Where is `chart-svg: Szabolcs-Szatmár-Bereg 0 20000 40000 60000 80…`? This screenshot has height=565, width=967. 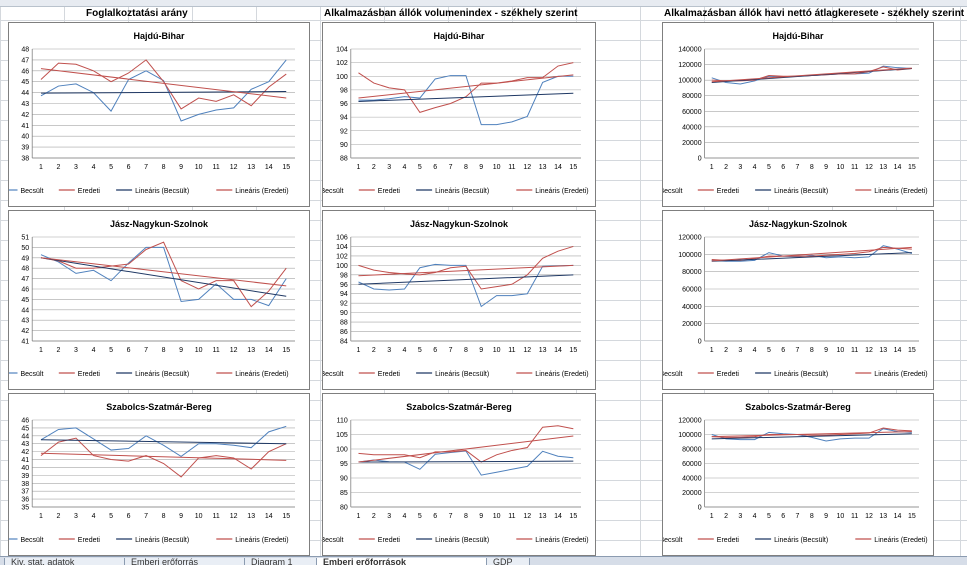 chart-svg: Szabolcs-Szatmár-Bereg 0 20000 40000 60000 80… is located at coordinates (795, 473).